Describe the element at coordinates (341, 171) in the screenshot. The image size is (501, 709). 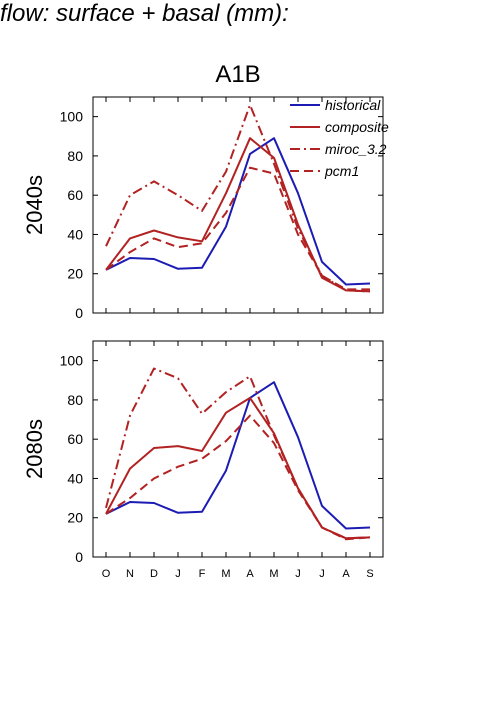
I see `legend-label: pcm1` at that location.